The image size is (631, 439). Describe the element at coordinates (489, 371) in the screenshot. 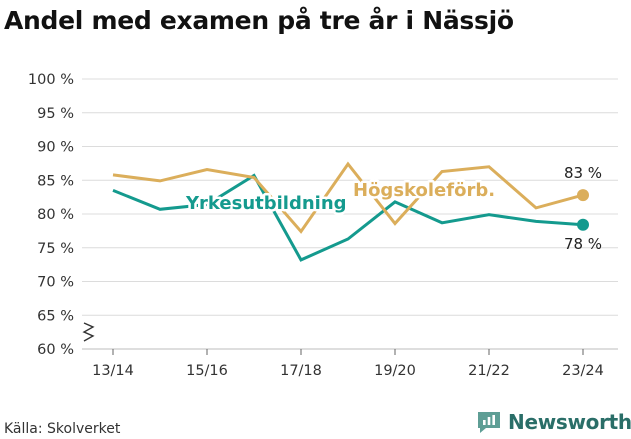

I see `x-tick-label: 21/22` at that location.